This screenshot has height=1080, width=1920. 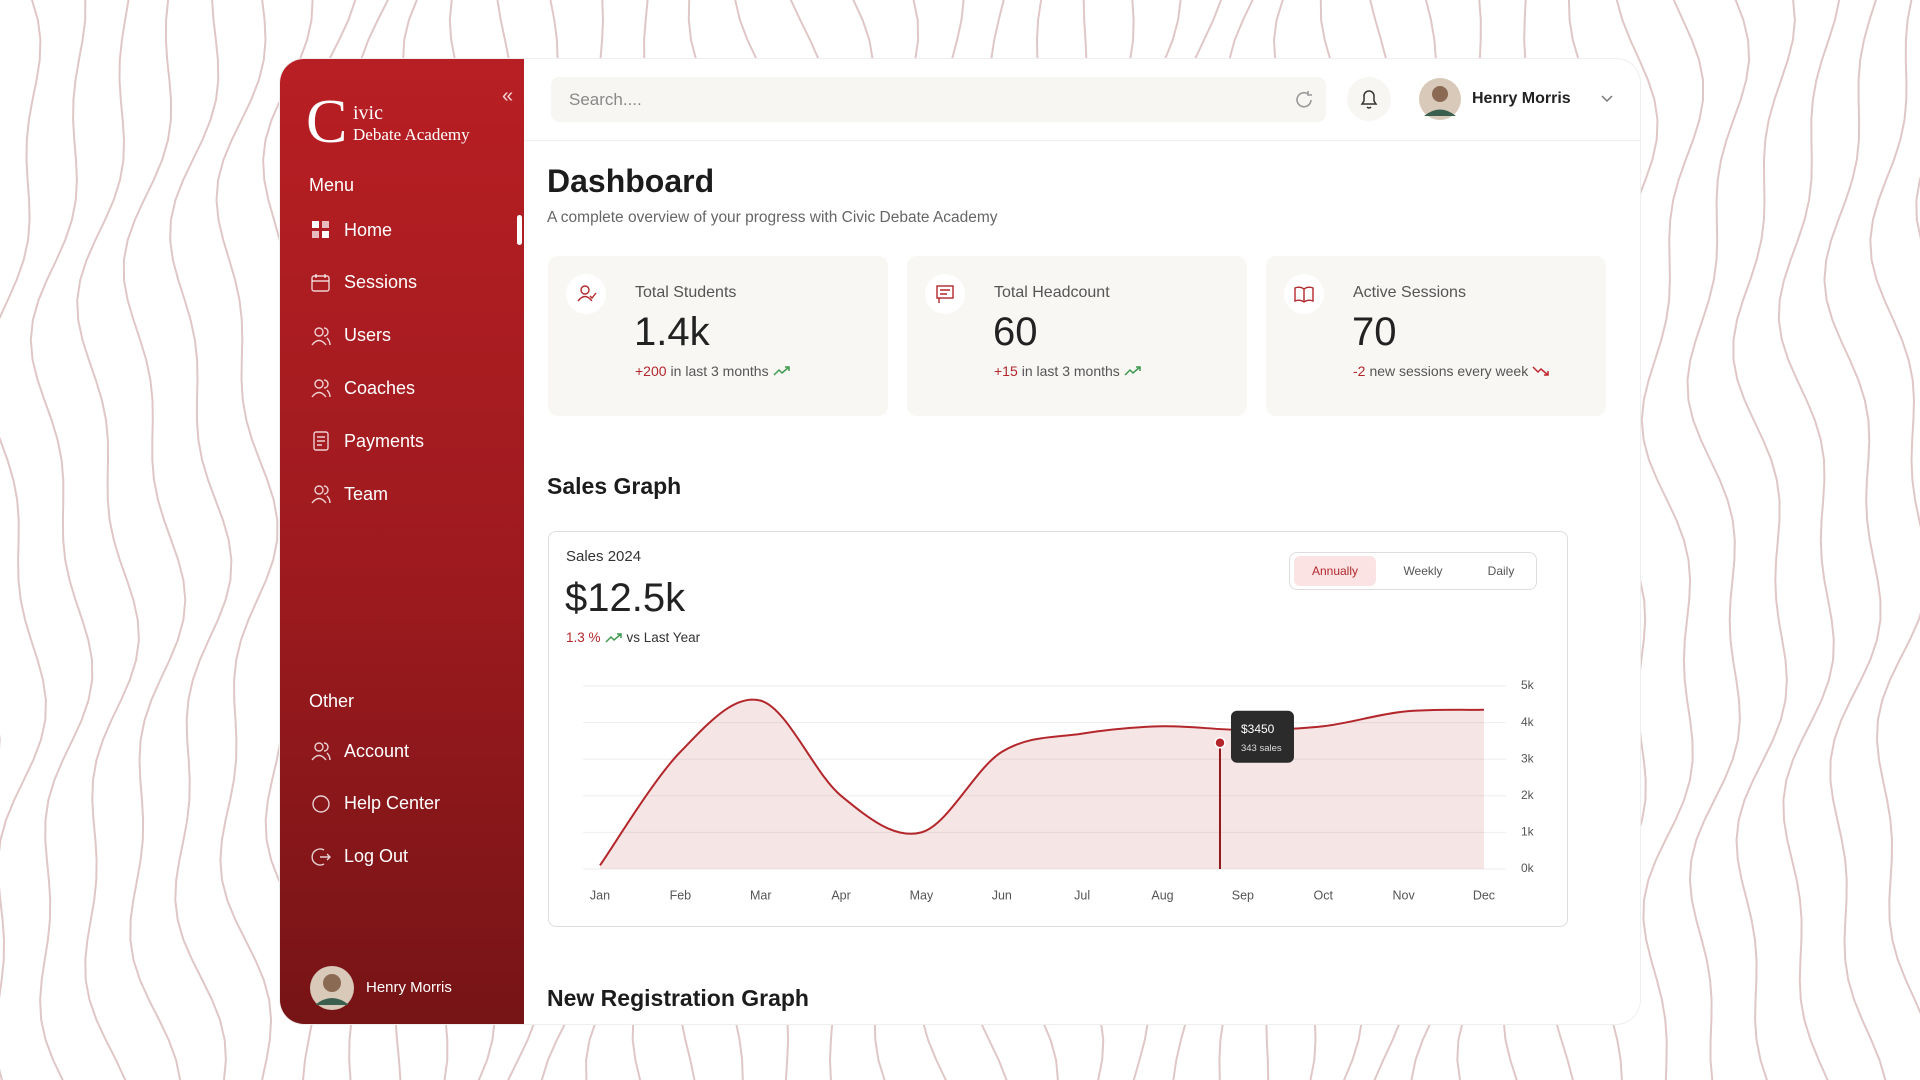 What do you see at coordinates (686, 292) in the screenshot?
I see `stat-label: Total Students` at bounding box center [686, 292].